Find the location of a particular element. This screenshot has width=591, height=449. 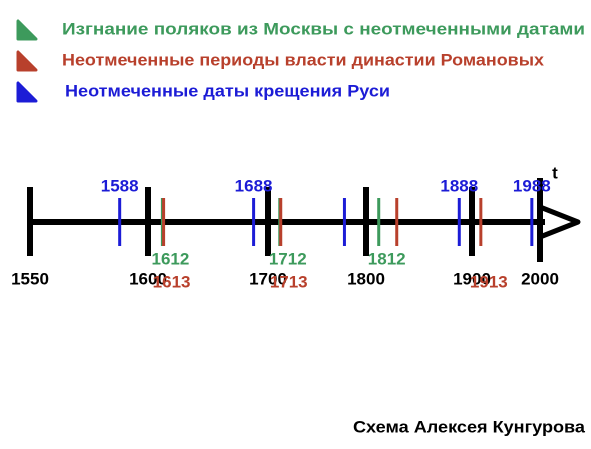

date-label: 1713 is located at coordinates (289, 281).